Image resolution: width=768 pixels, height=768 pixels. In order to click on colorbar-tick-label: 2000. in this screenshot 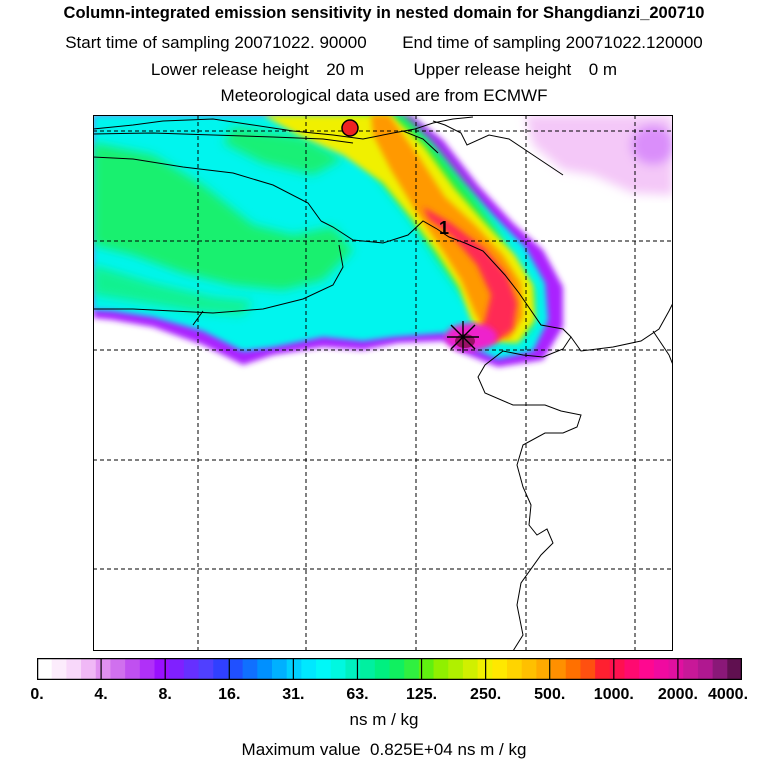, I will do `click(677, 694)`.